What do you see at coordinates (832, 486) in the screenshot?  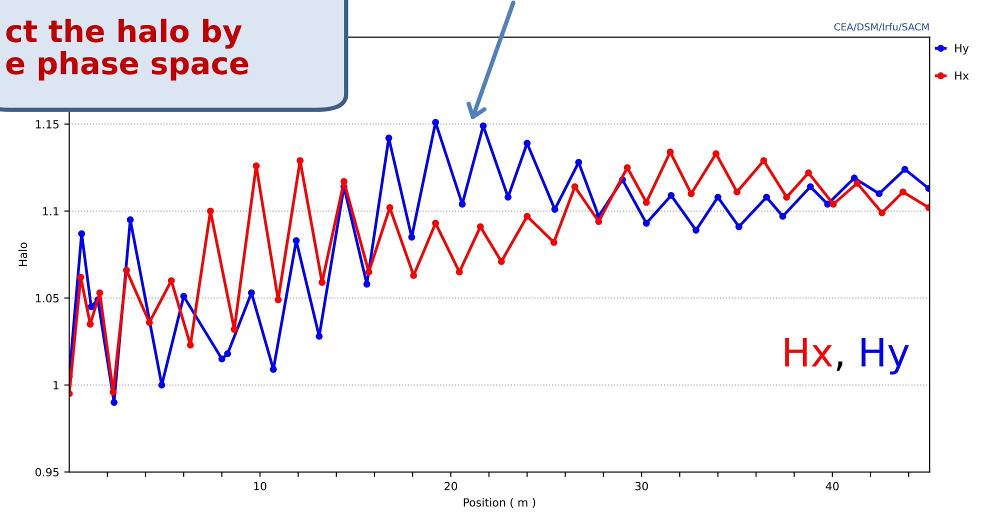 I see `x-tick-label: 40` at bounding box center [832, 486].